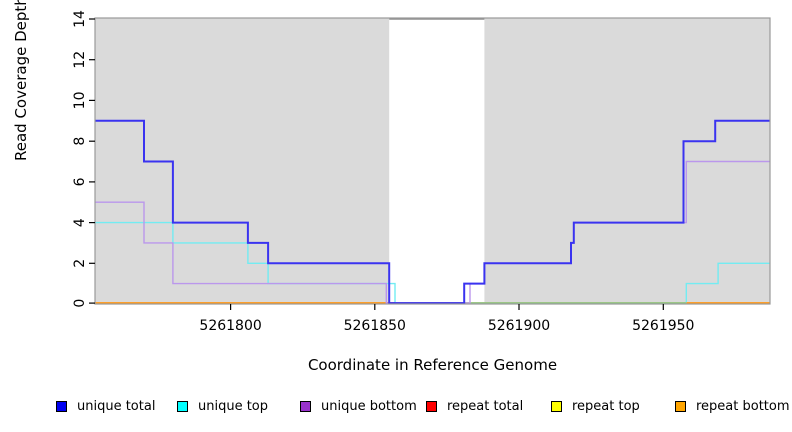 This screenshot has width=792, height=432. I want to click on y-axis-title: Read Coverage Depth, so click(21, 80).